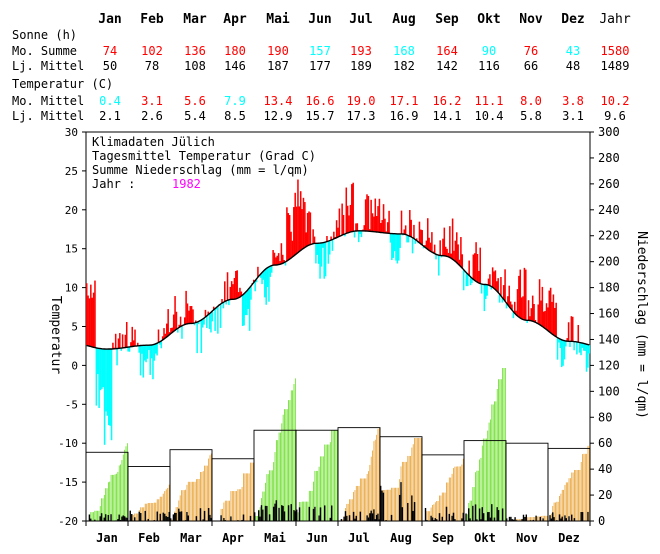 The image size is (660, 554). Describe the element at coordinates (361, 51) in the screenshot. I see `sun-sum-value: 193` at that location.